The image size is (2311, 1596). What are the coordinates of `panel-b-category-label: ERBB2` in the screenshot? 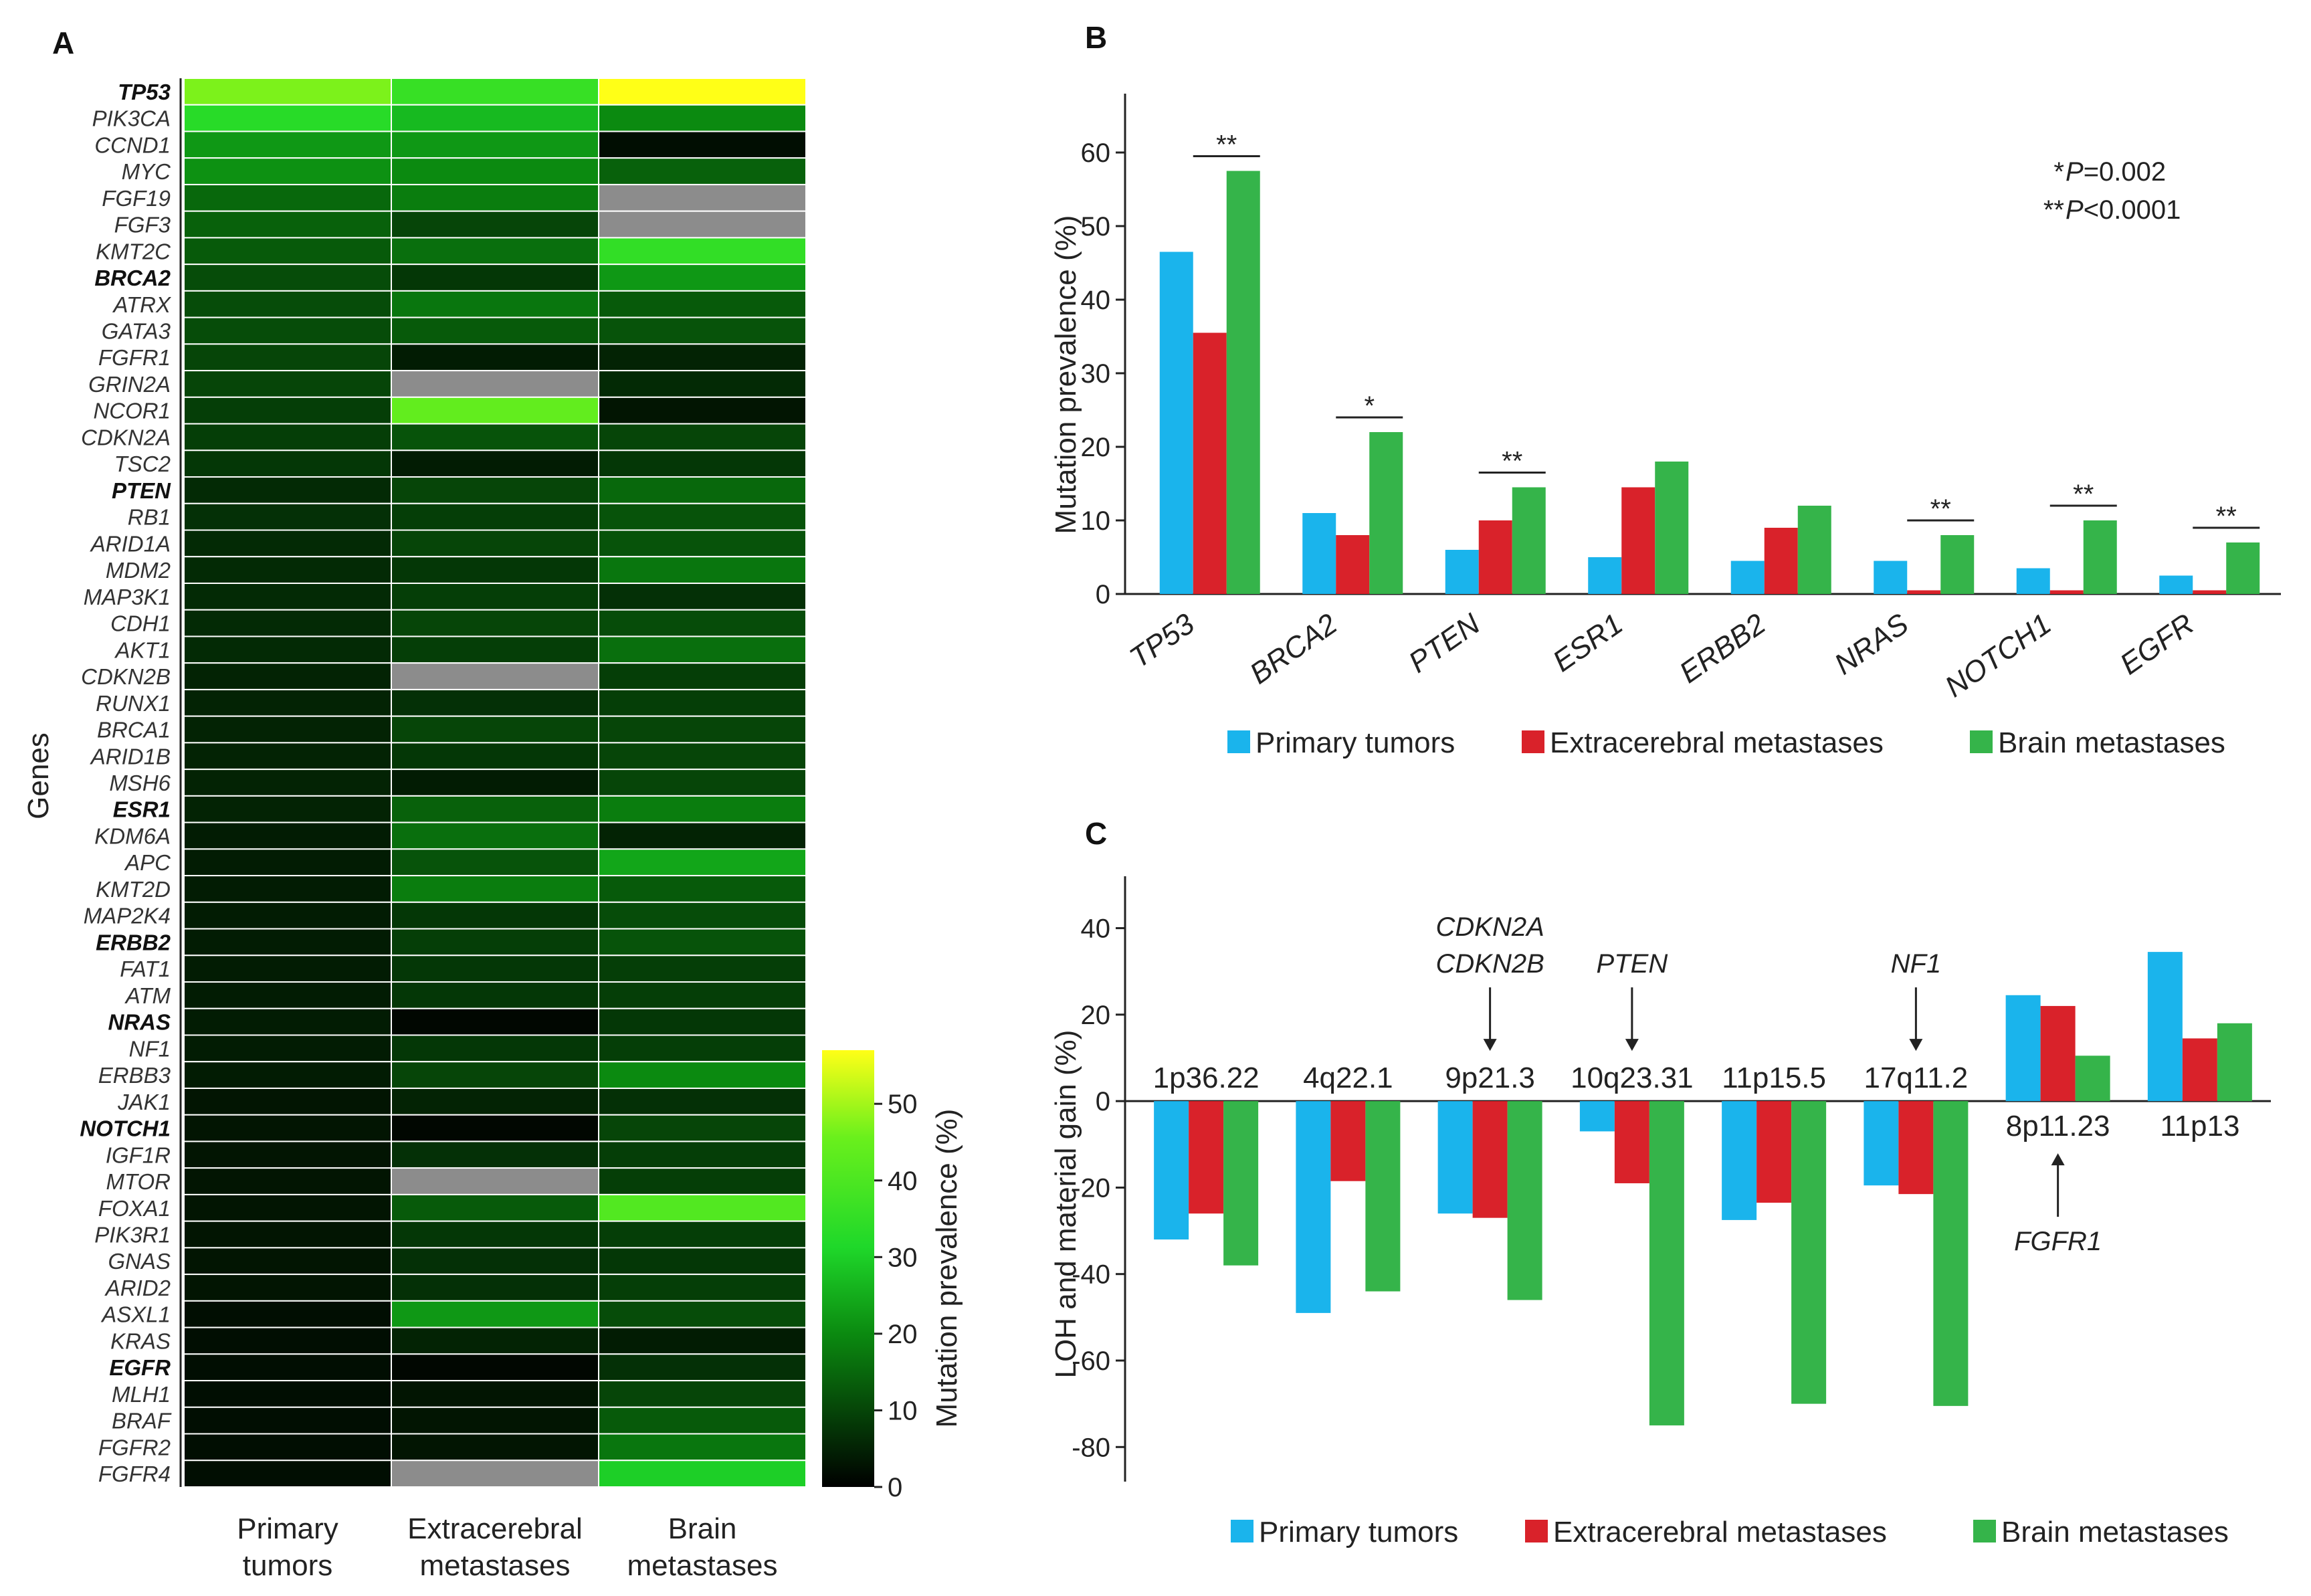 It's located at (1722, 648).